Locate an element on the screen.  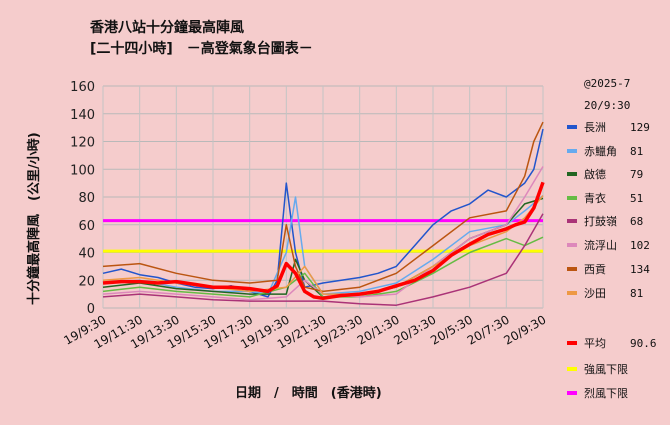
legend-threshold-name: 烈風下限 is located at coordinates (606, 393).